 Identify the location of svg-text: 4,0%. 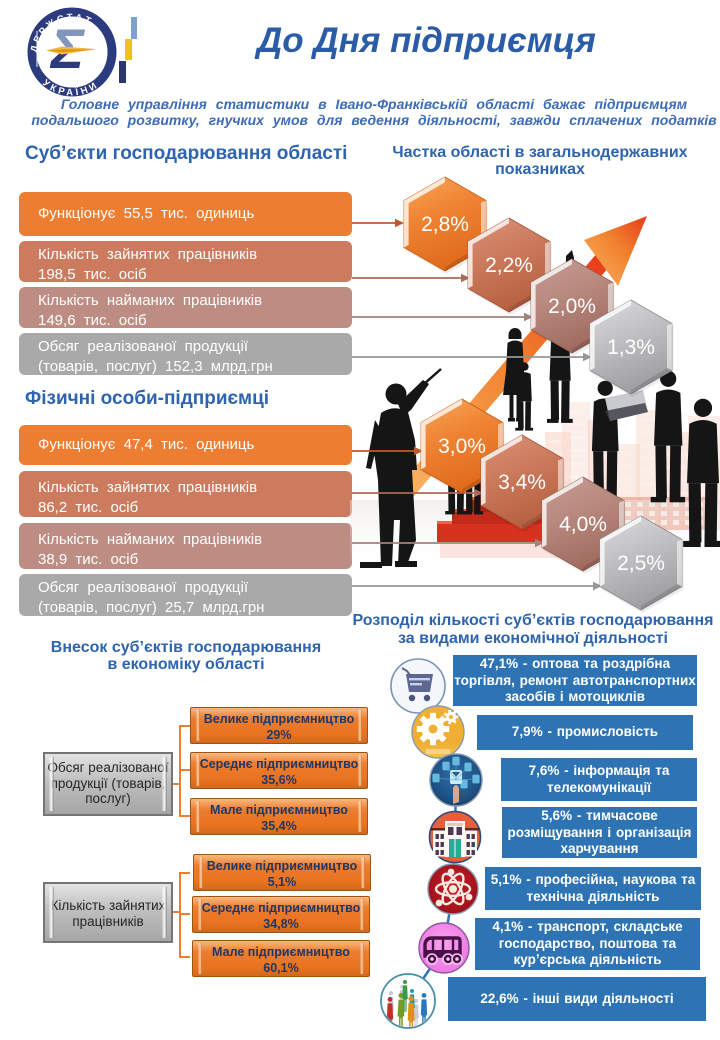
(583, 524).